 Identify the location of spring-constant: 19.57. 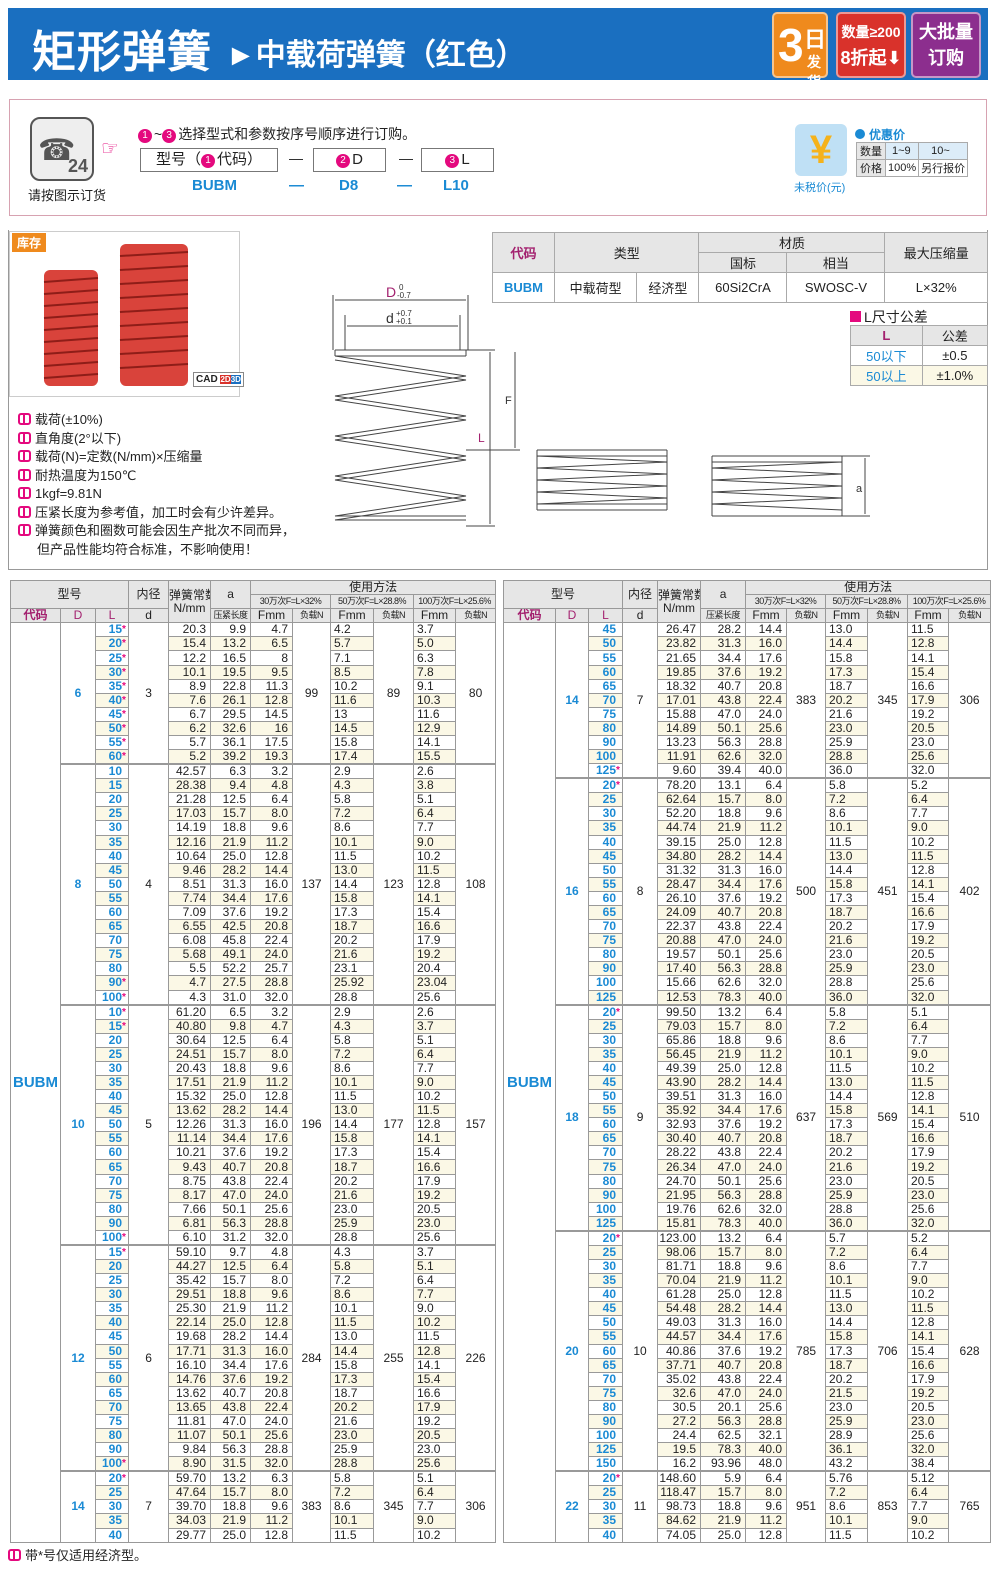
(679, 955).